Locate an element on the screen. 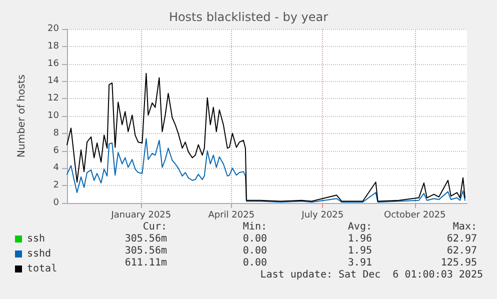 This screenshot has width=497, height=299. text: 125.95 is located at coordinates (458, 263).